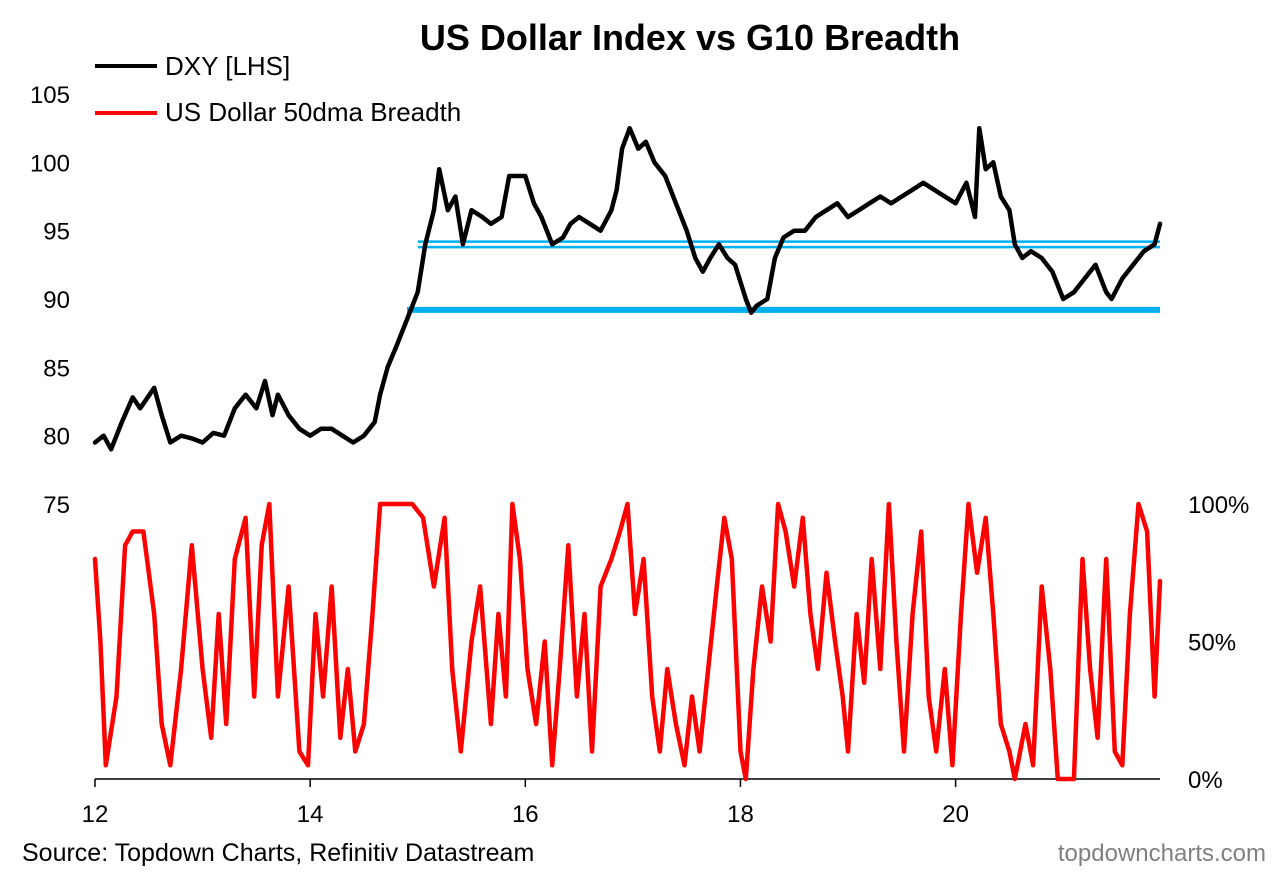  What do you see at coordinates (50, 95) in the screenshot?
I see `y-left-tick-label: 105` at bounding box center [50, 95].